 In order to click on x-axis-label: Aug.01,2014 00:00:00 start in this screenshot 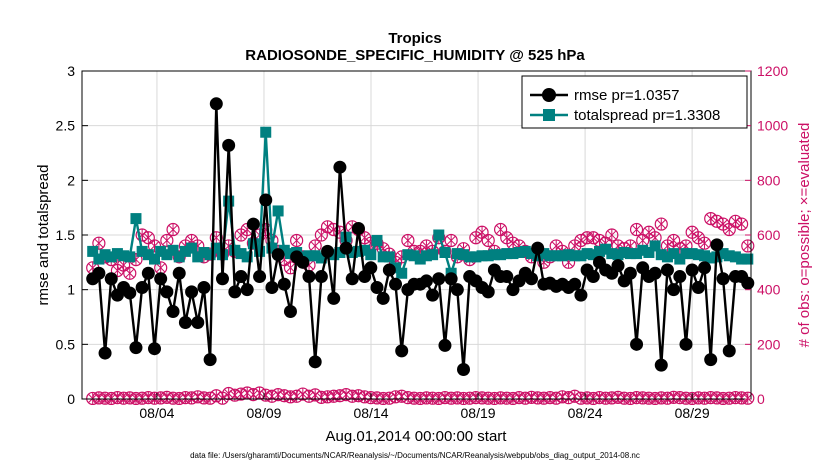, I will do `click(417, 436)`.